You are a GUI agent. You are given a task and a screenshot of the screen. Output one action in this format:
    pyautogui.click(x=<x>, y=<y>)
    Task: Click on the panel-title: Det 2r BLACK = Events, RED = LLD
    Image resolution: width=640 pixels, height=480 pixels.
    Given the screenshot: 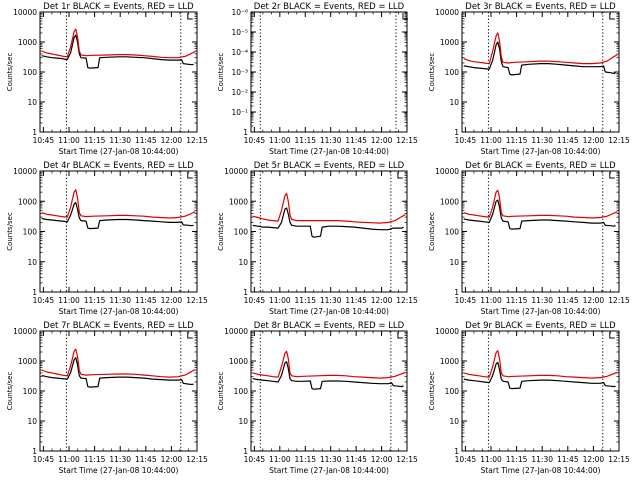 What is the action you would take?
    pyautogui.click(x=329, y=7)
    